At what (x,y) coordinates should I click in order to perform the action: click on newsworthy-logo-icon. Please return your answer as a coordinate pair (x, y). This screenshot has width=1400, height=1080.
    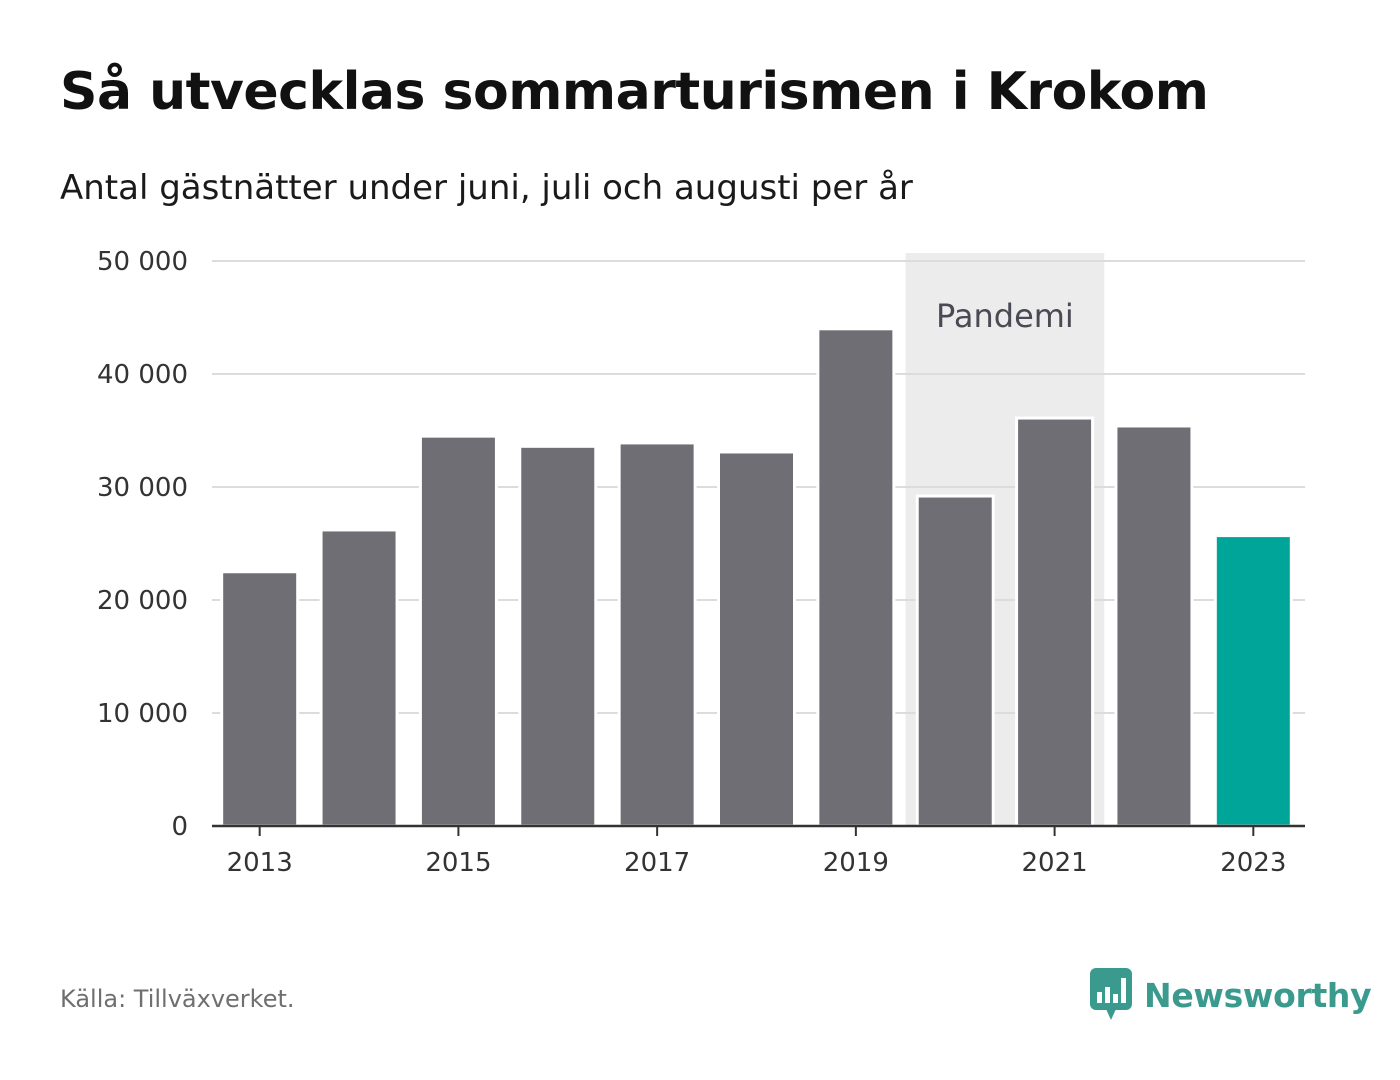
    Looking at the image, I should click on (1111, 994).